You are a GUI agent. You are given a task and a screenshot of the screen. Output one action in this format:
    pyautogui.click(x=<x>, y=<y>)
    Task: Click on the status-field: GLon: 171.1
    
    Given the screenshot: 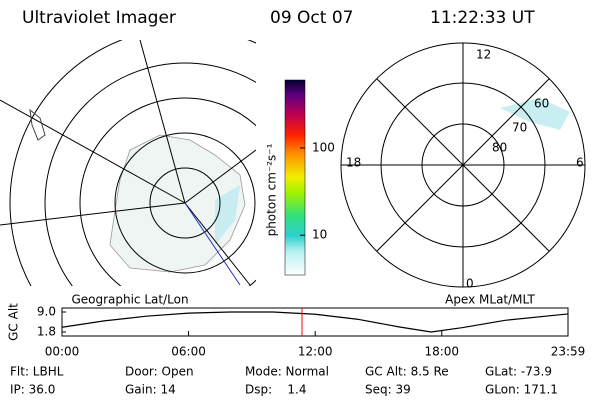 What is the action you would take?
    pyautogui.click(x=521, y=390)
    